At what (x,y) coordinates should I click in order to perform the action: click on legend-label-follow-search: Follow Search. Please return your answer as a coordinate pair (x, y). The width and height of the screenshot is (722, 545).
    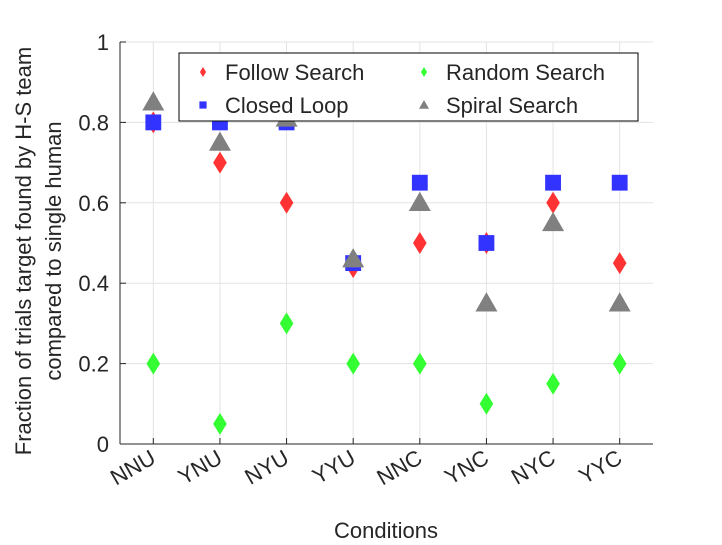
    Looking at the image, I should click on (294, 72).